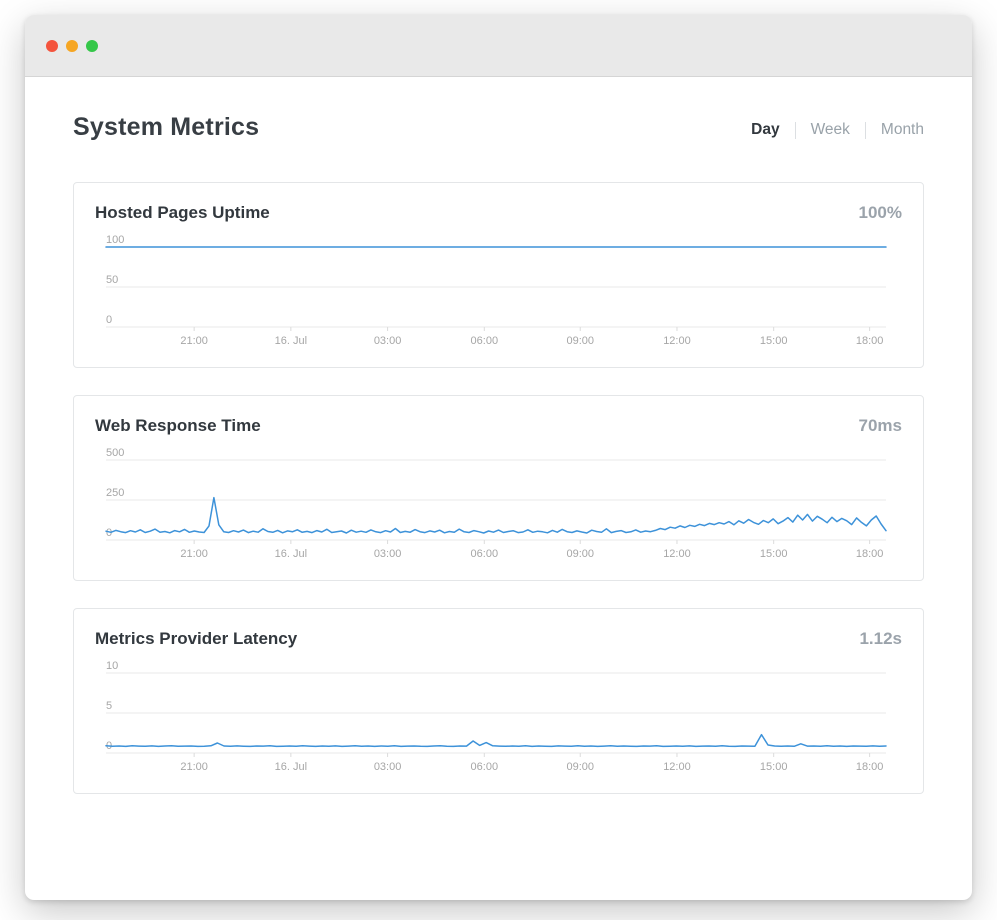 The image size is (997, 920). I want to click on window-controls, so click(72, 45).